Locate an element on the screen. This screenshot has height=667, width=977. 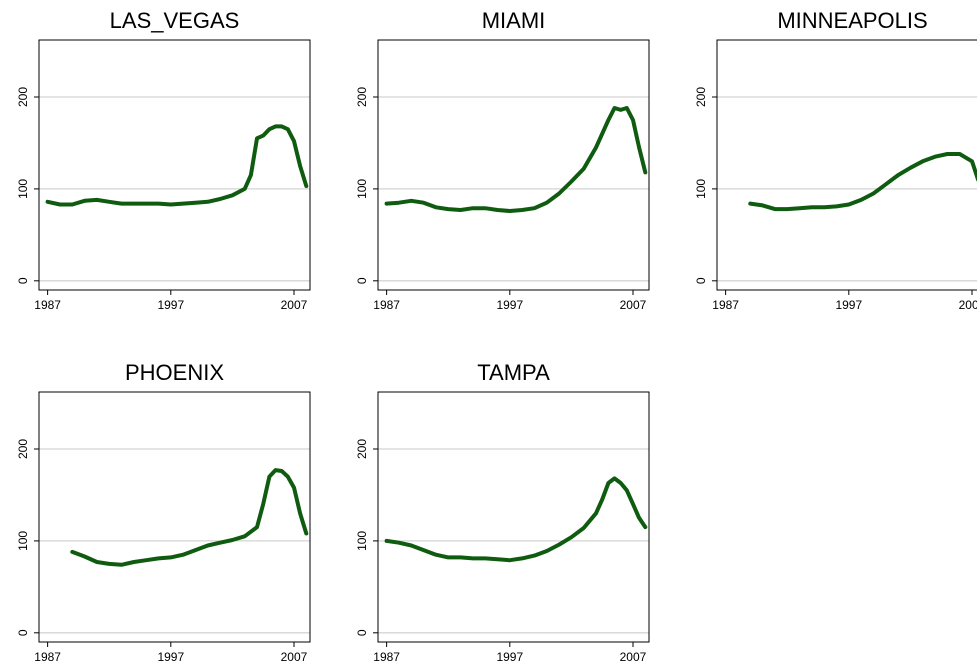
panel-title: LAS_VEGAS is located at coordinates (175, 20).